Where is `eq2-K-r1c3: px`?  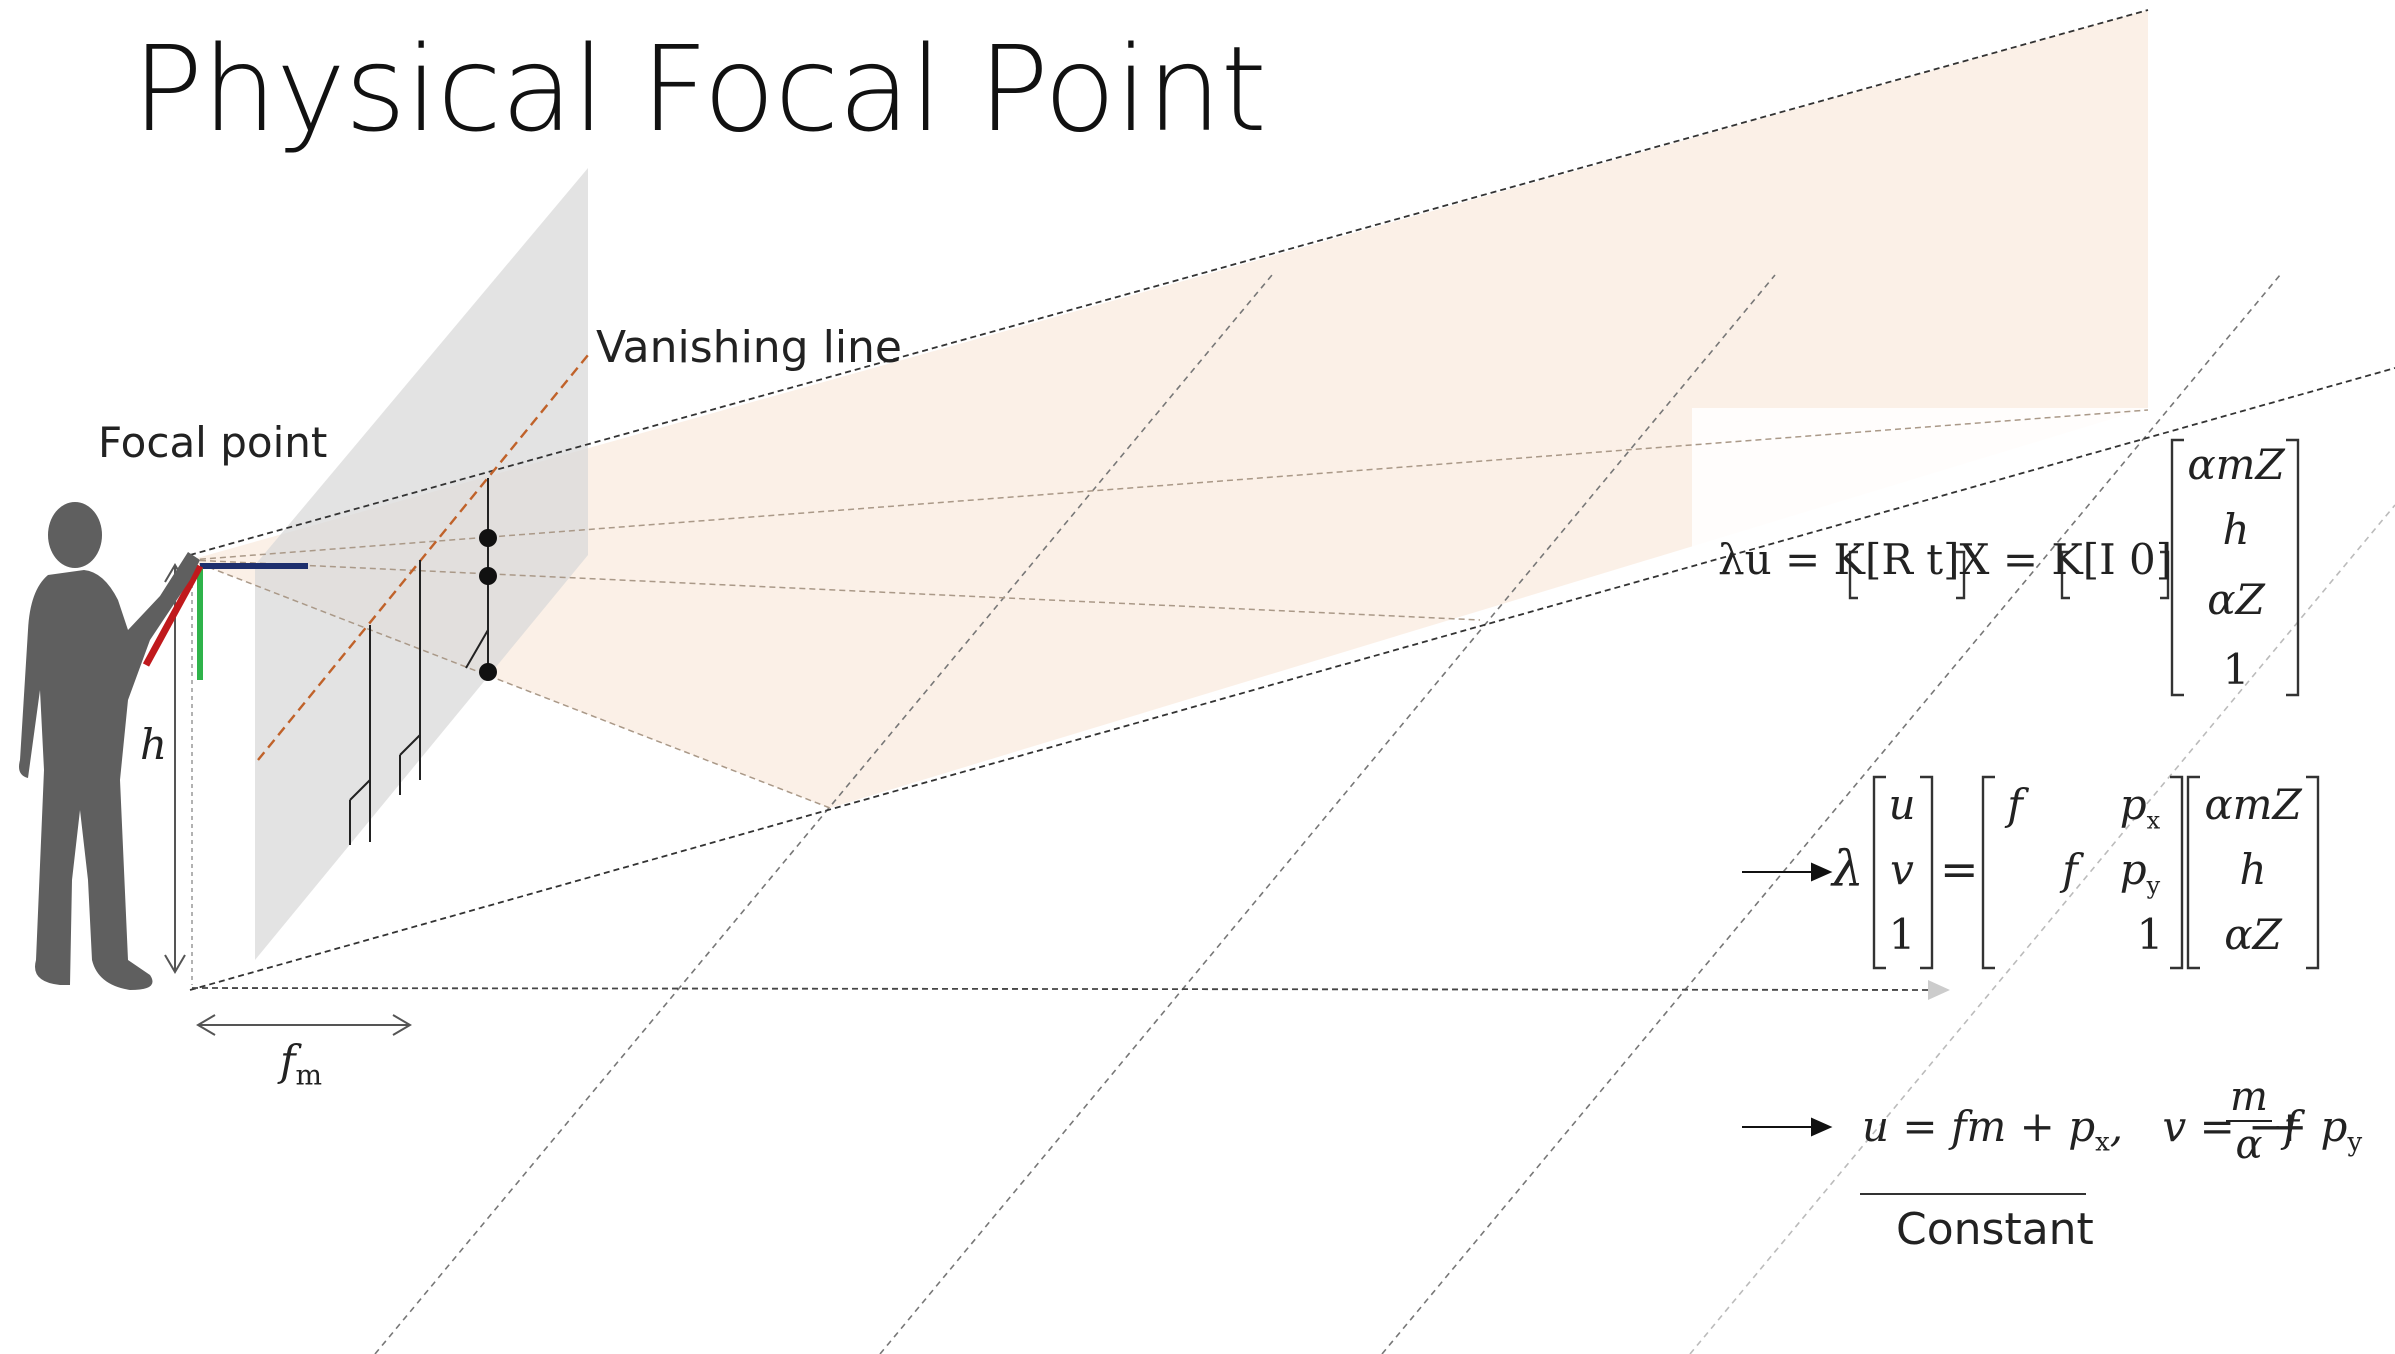 eq2-K-r1c3: px is located at coordinates (2140, 807).